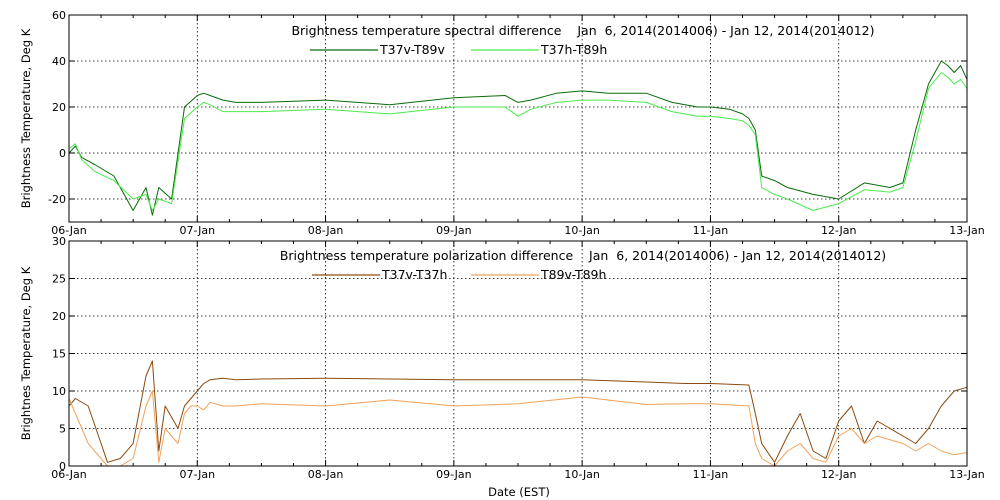 This screenshot has height=500, width=1000. Describe the element at coordinates (59, 61) in the screenshot. I see `y-tick-label: 40` at that location.